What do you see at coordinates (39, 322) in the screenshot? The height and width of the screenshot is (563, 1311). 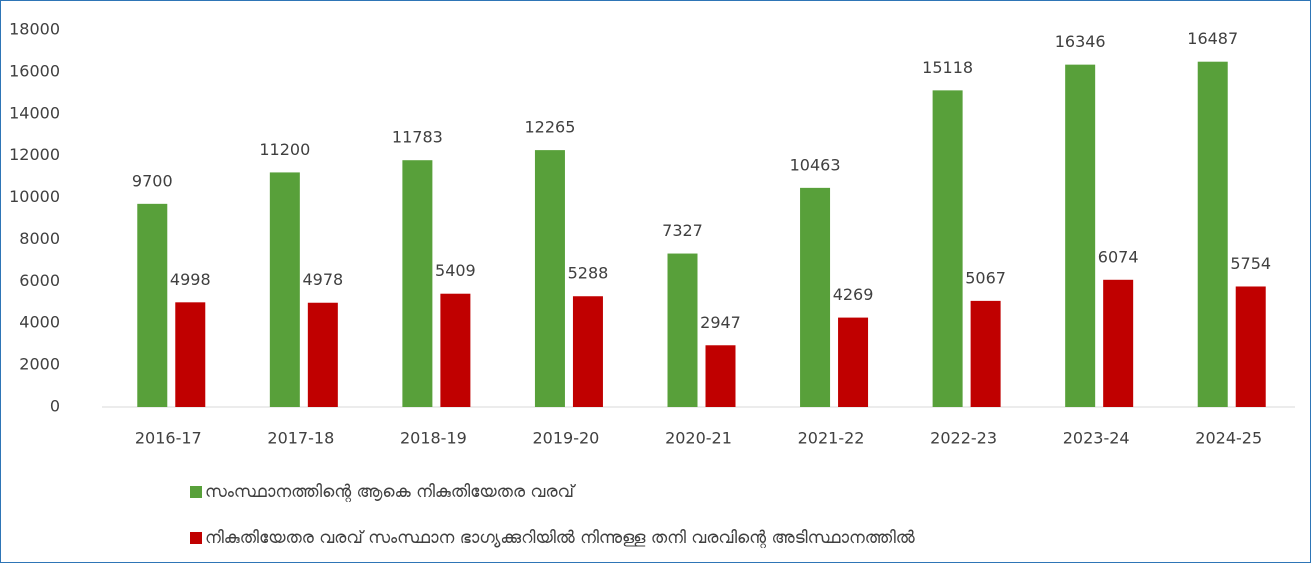 I see `y-tick-label: 4000` at bounding box center [39, 322].